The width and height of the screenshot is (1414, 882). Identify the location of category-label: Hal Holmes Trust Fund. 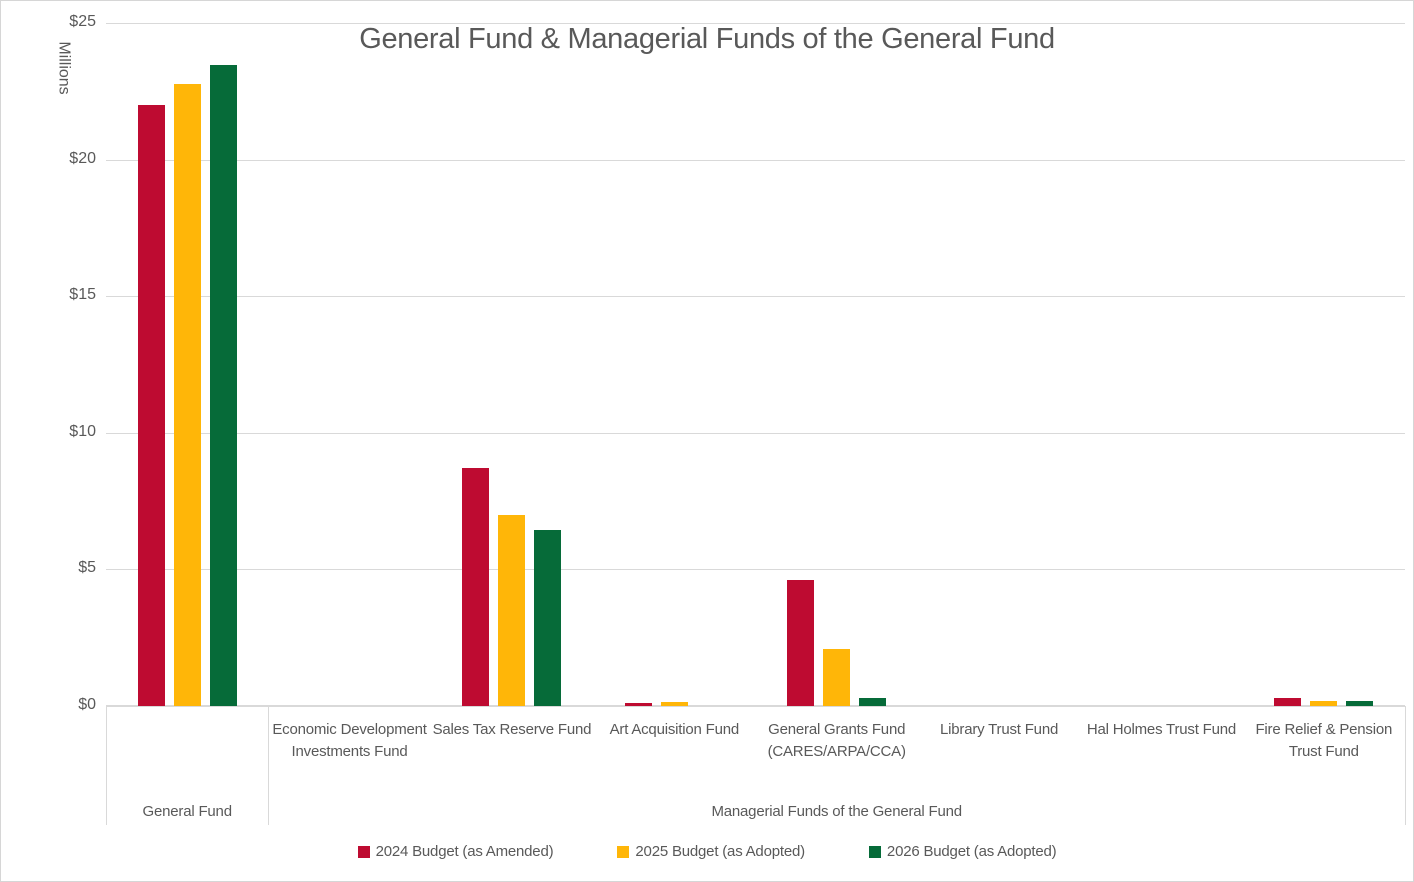
(1161, 729).